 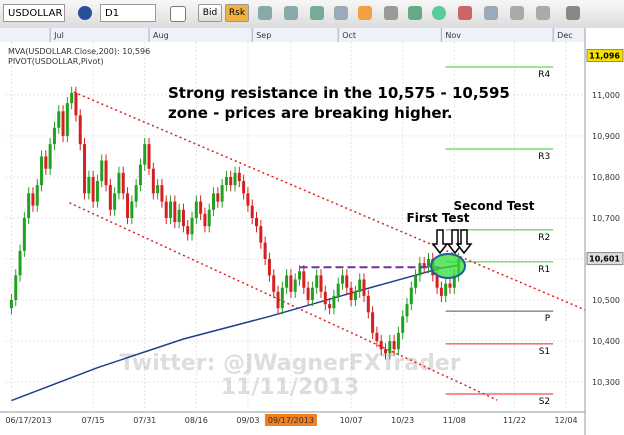 What do you see at coordinates (290, 387) in the screenshot?
I see `watermark: 11/11/2013` at bounding box center [290, 387].